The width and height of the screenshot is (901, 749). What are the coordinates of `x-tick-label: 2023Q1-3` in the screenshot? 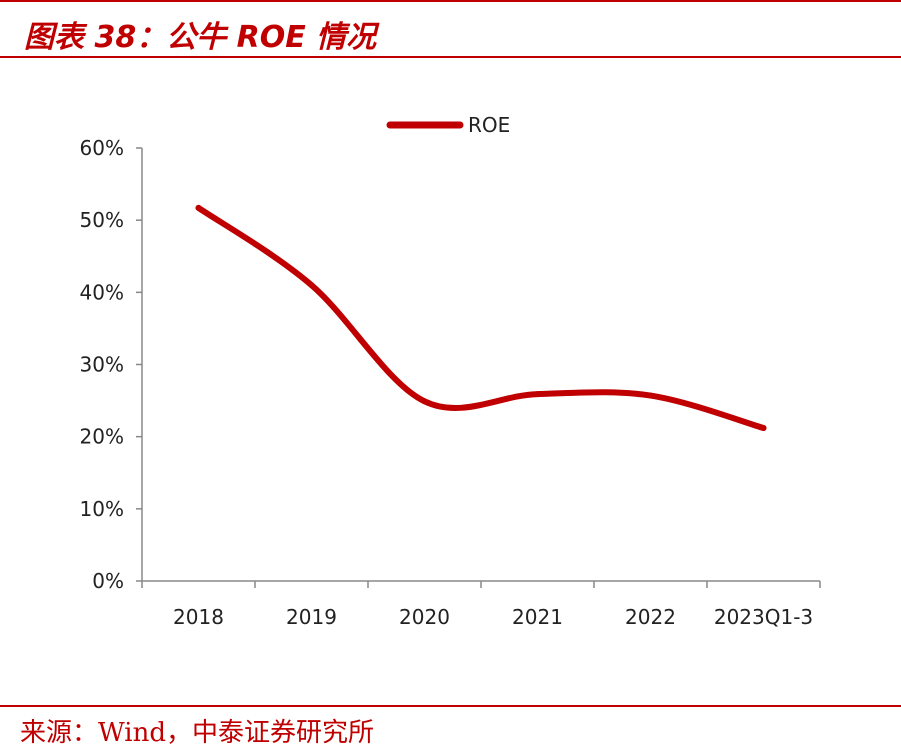 It's located at (763, 617).